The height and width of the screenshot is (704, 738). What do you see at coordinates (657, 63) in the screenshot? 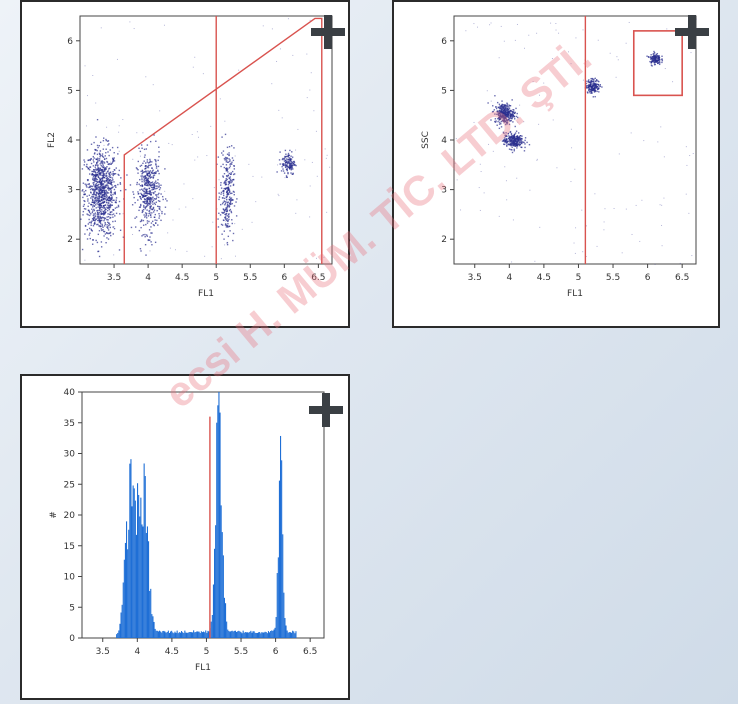
I see `fl1-ssc-gate-rect` at bounding box center [657, 63].